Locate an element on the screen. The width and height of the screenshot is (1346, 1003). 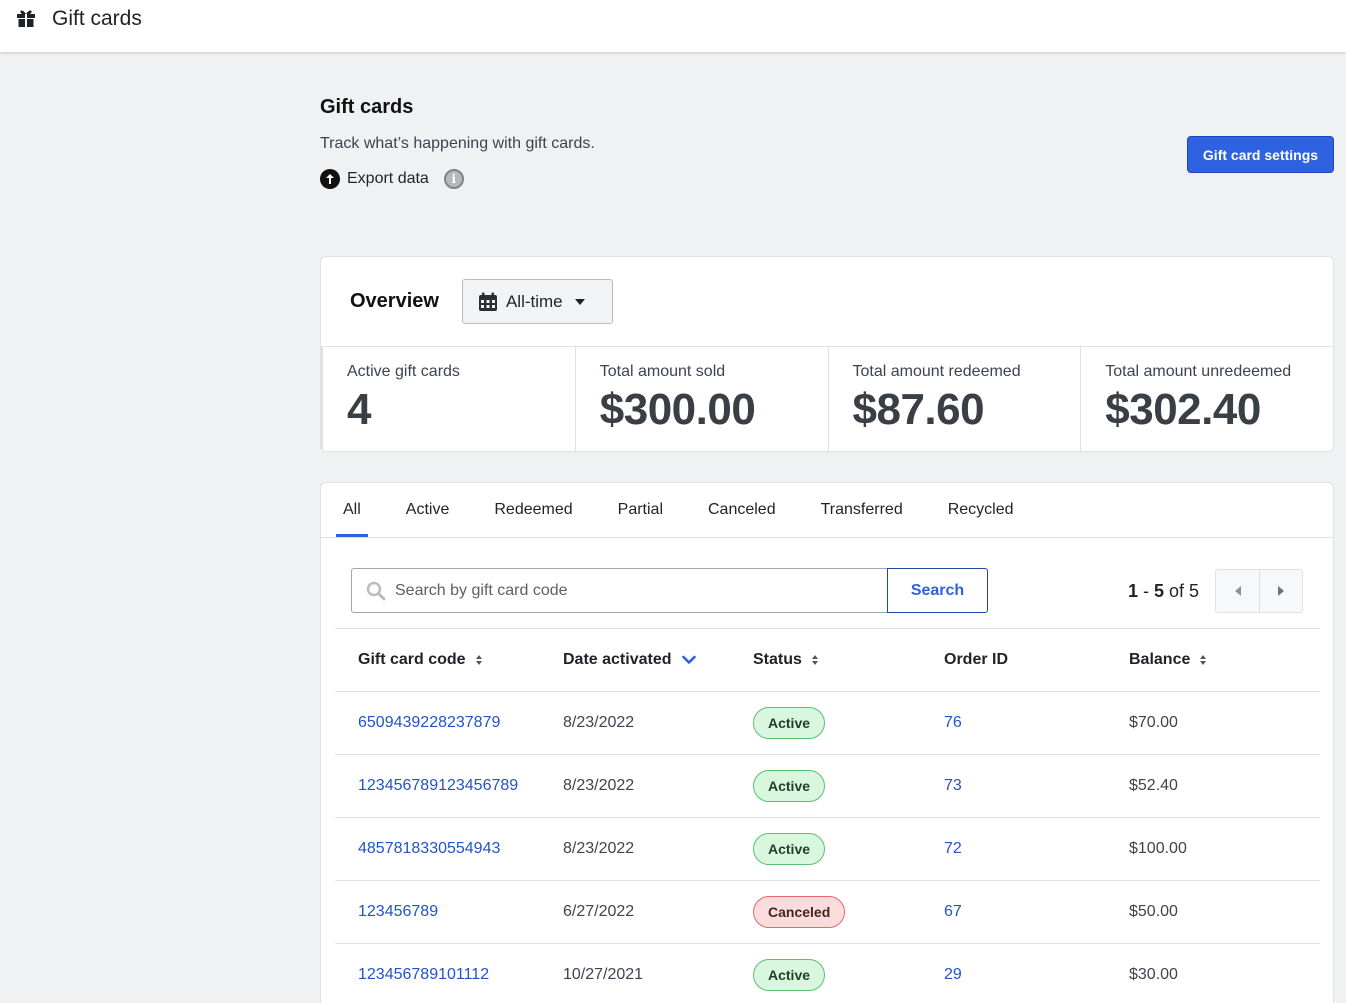
pagination: 1 - 5 of 5 is located at coordinates (1215, 591).